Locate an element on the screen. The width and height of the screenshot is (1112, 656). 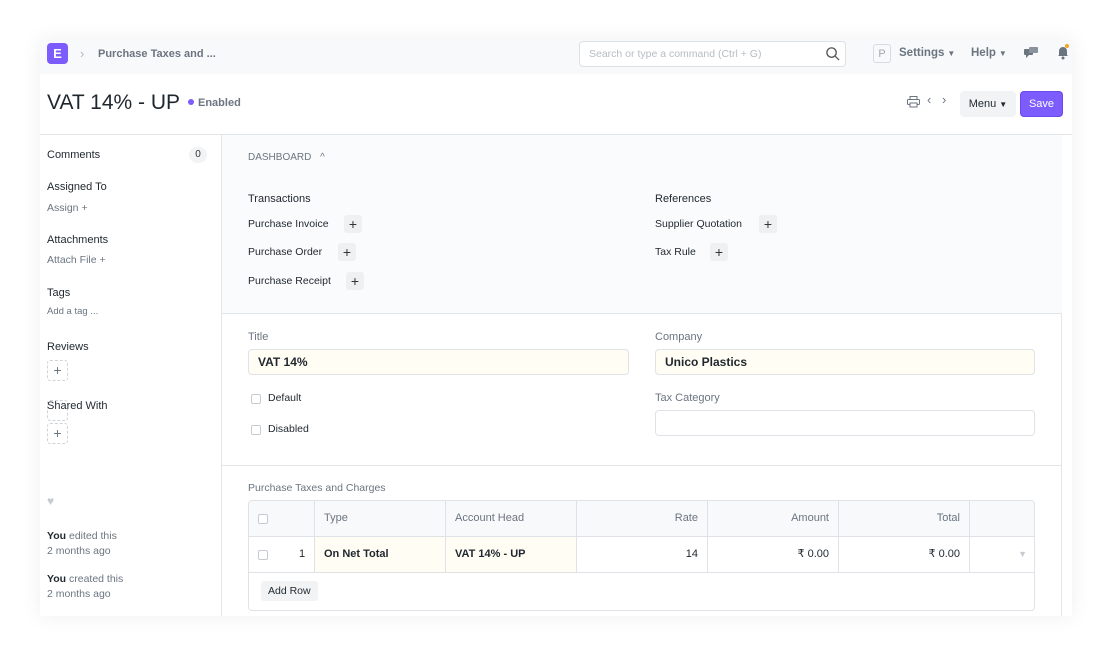
cell-account-head: VAT 14% - UP is located at coordinates (510, 554).